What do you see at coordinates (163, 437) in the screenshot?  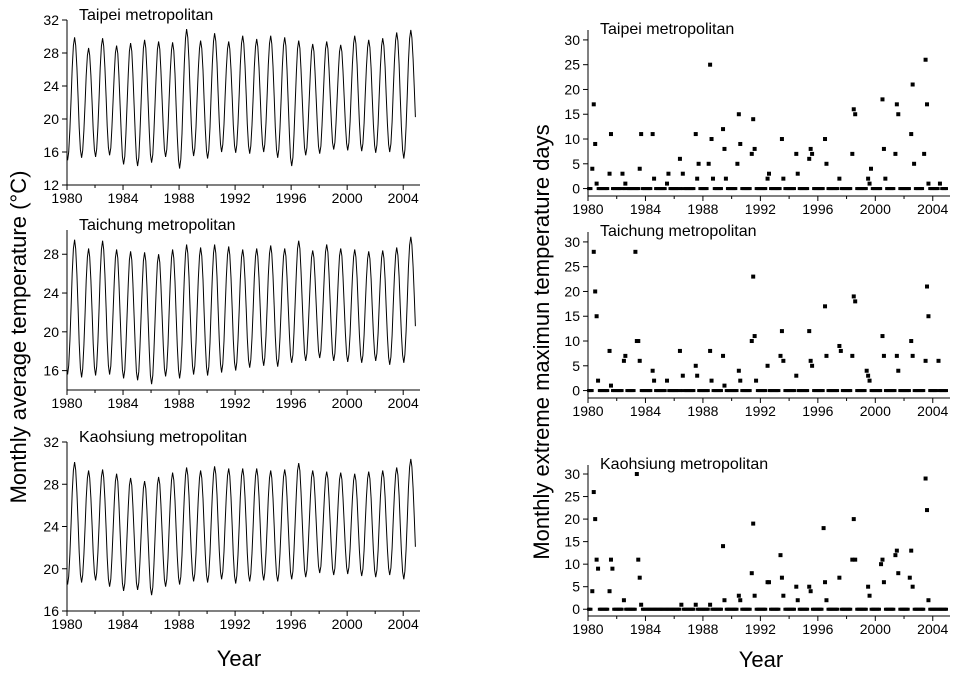 I see `panel-title: Kaohsiung metropolitan` at bounding box center [163, 437].